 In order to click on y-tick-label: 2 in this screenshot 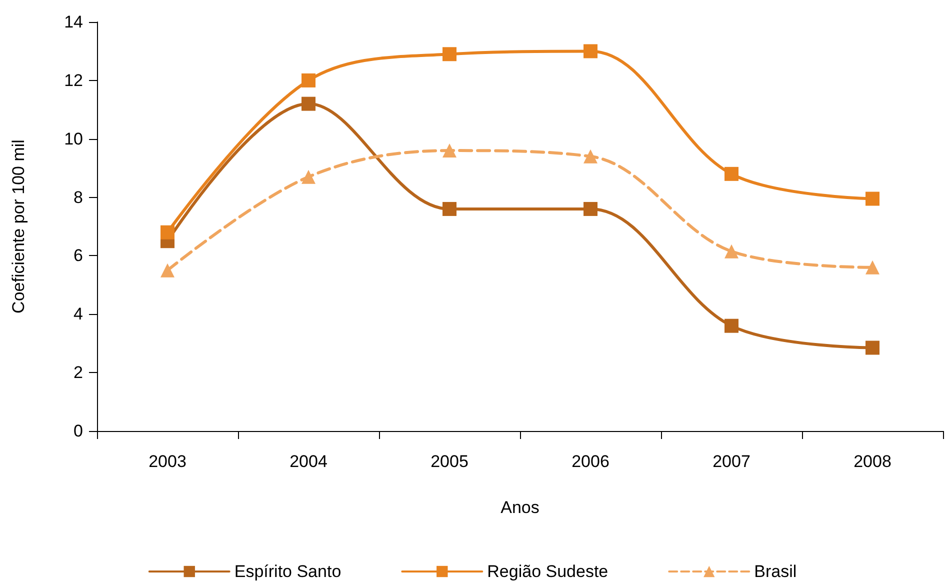, I will do `click(78, 372)`.